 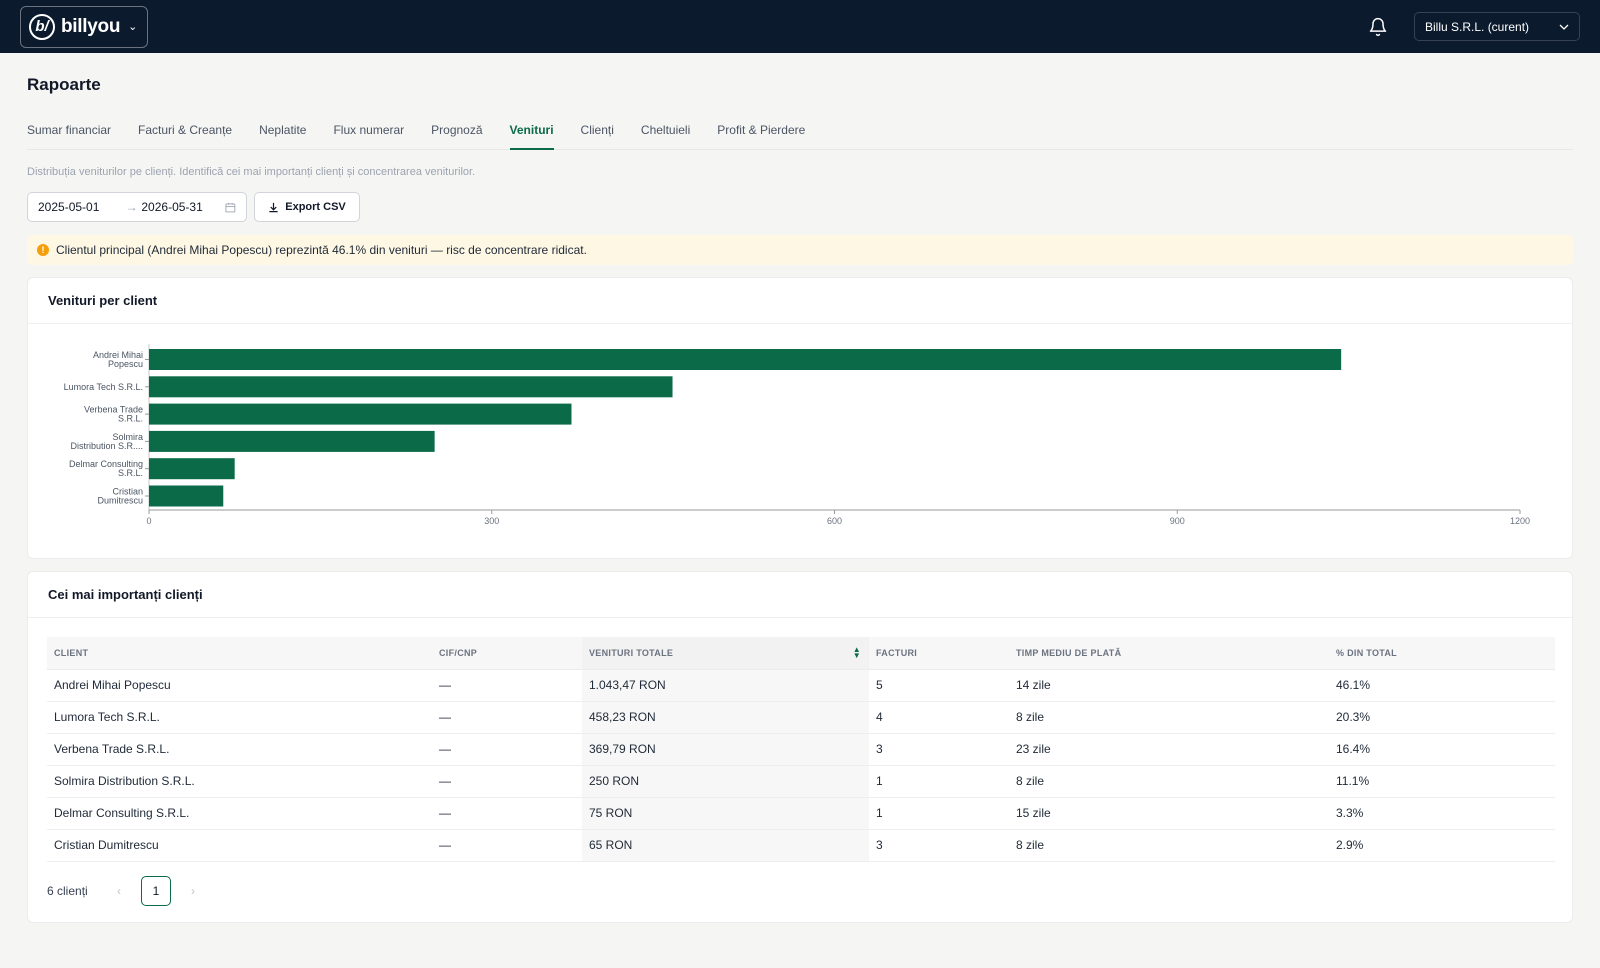 I want to click on table-cell: 16.4%, so click(x=1442, y=749).